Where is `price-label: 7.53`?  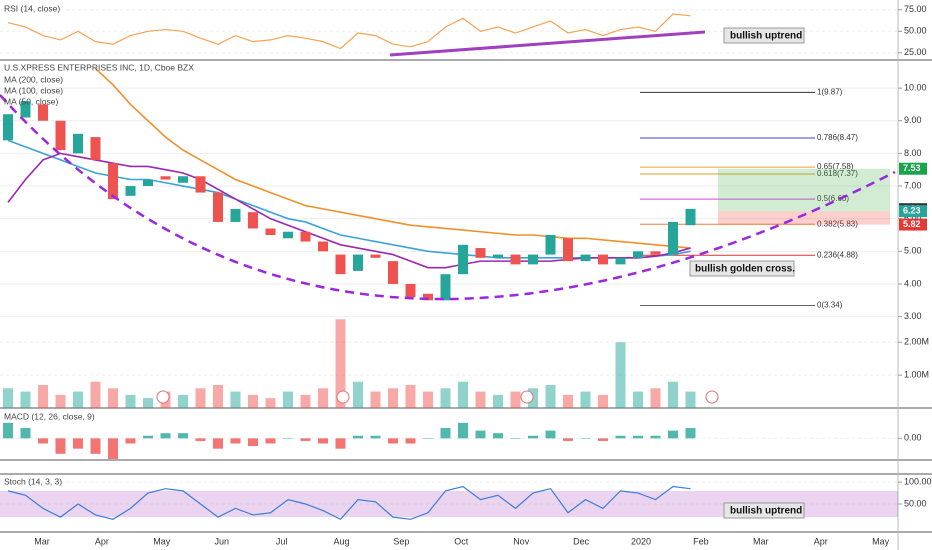 price-label: 7.53 is located at coordinates (912, 168).